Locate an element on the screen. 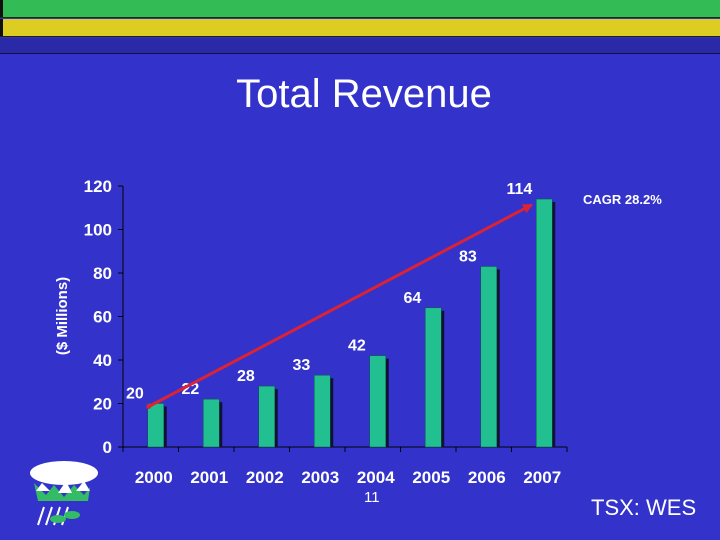 Image resolution: width=720 pixels, height=540 pixels. data-label-2004: 42 is located at coordinates (357, 346).